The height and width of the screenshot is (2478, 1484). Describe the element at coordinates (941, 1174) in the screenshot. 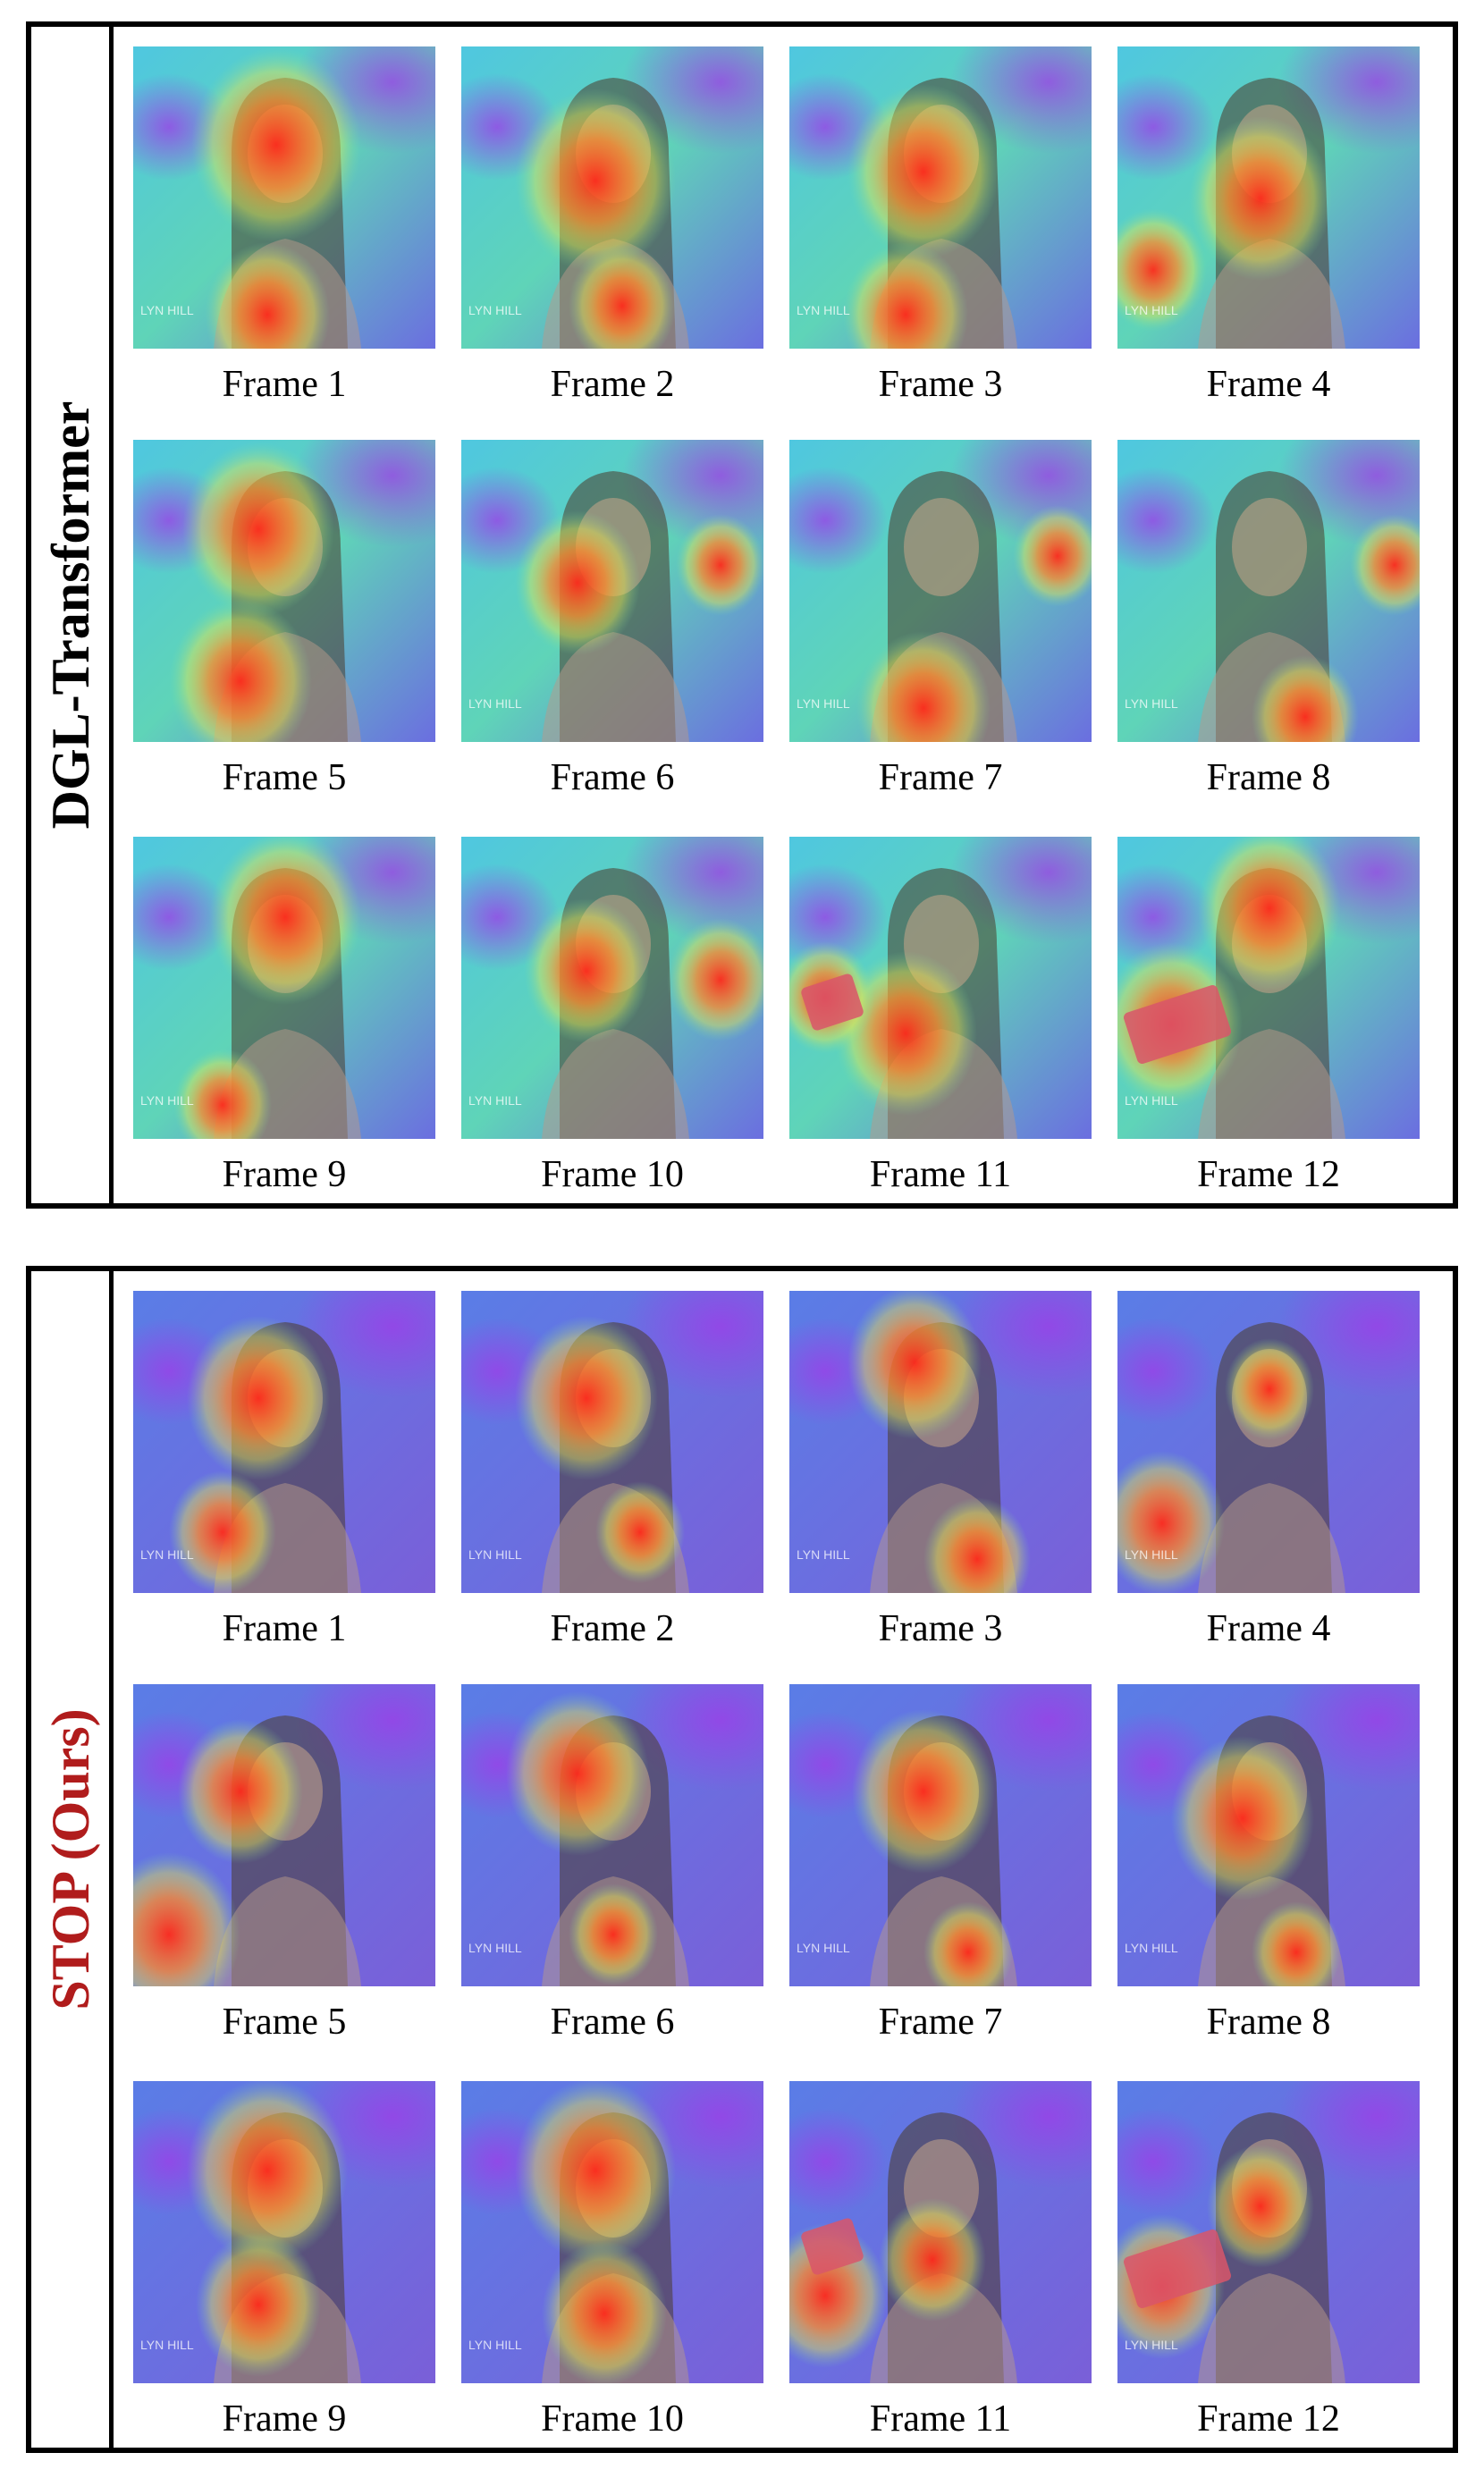

I see `frame-caption: Frame 11` at that location.